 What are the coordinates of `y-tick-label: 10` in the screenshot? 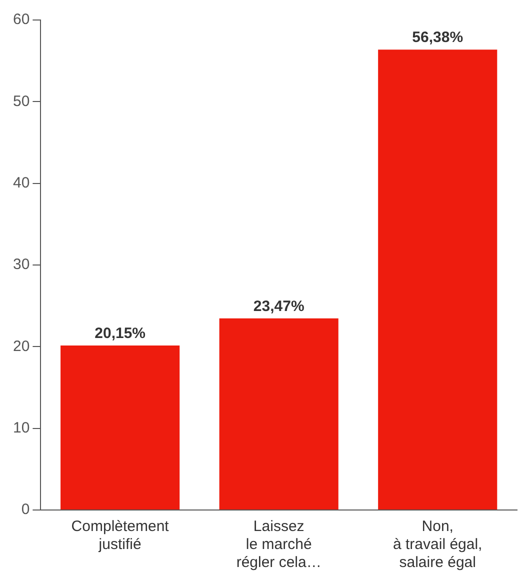 It's located at (21, 427).